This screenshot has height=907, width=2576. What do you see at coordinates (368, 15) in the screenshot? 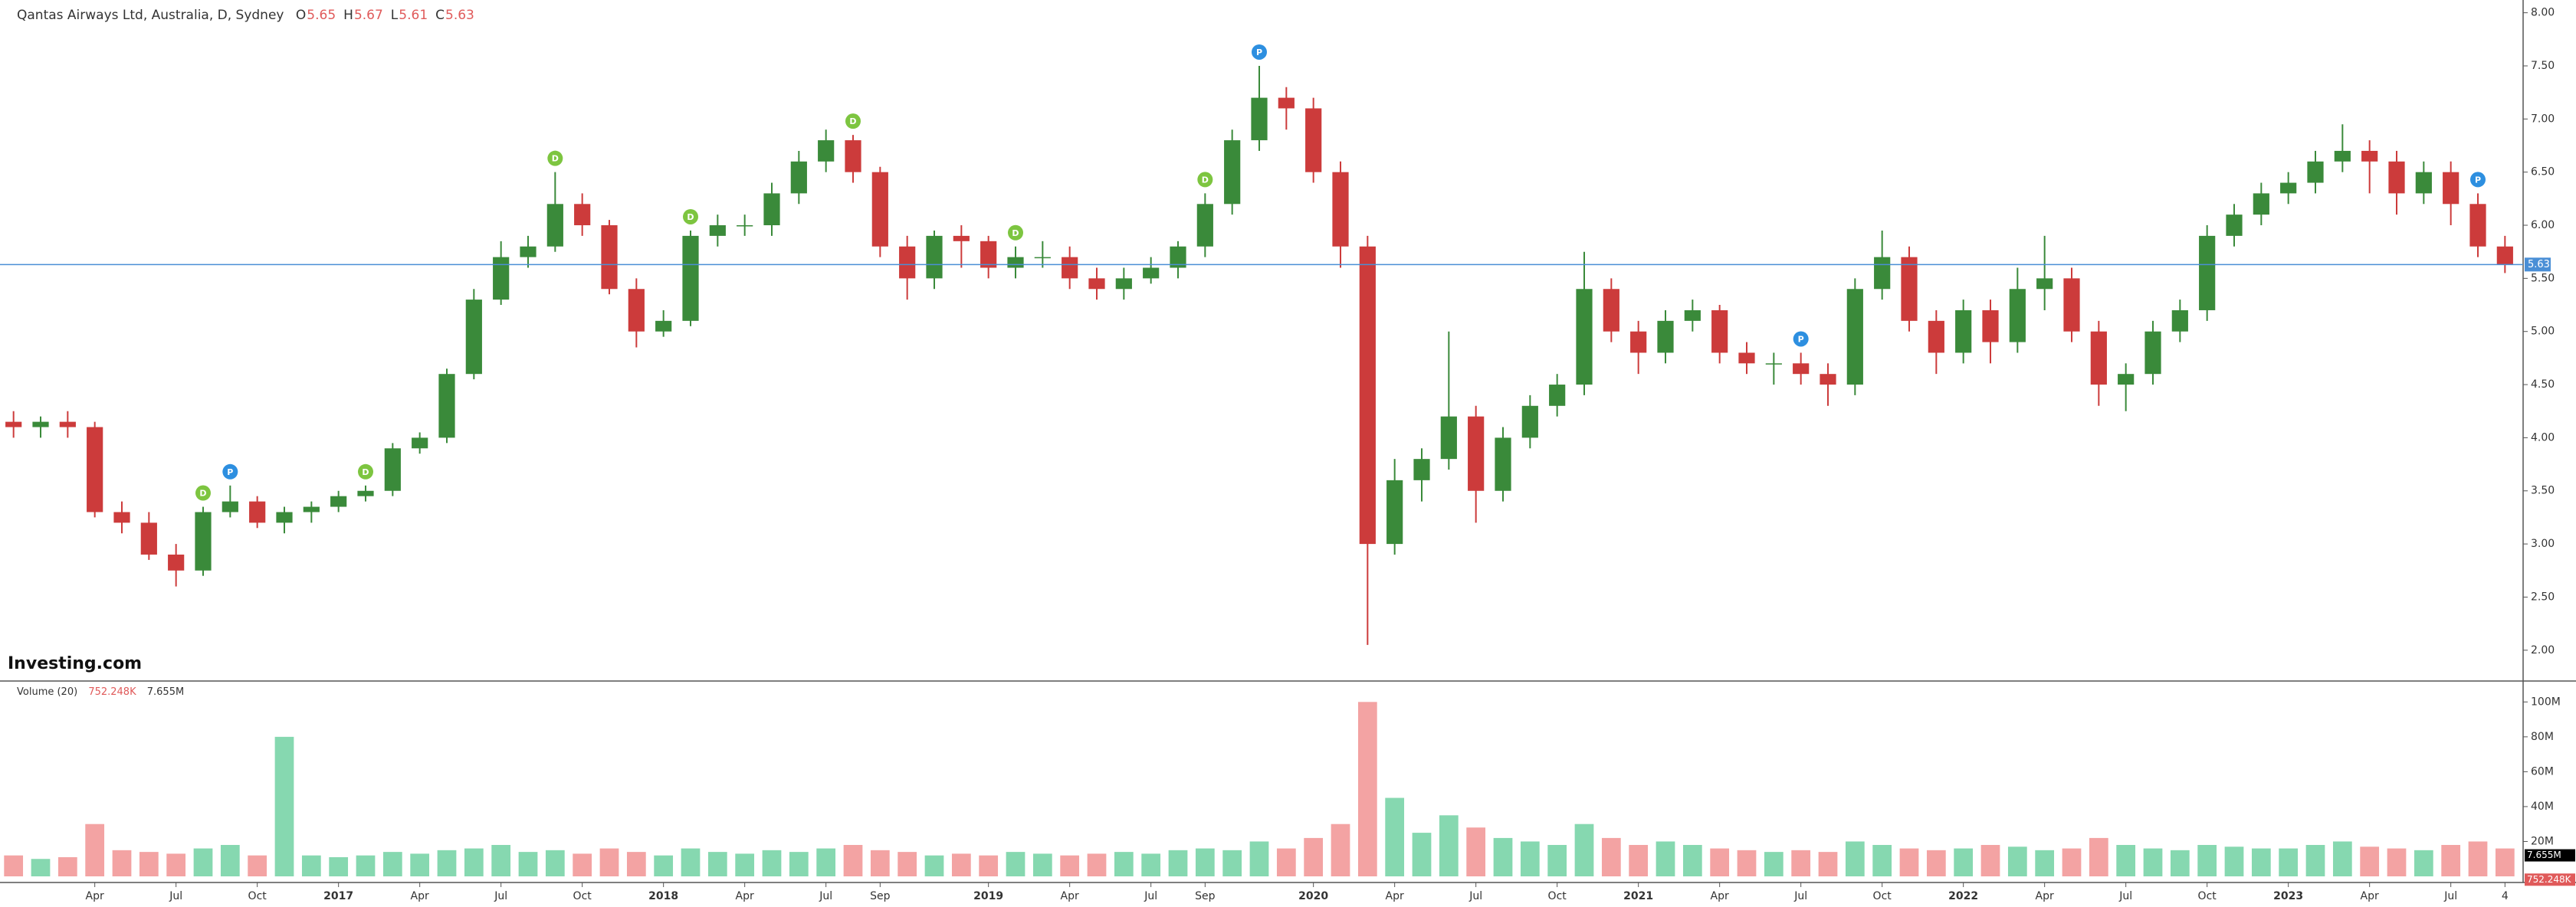
I see `ohlc-value: 5.67` at bounding box center [368, 15].